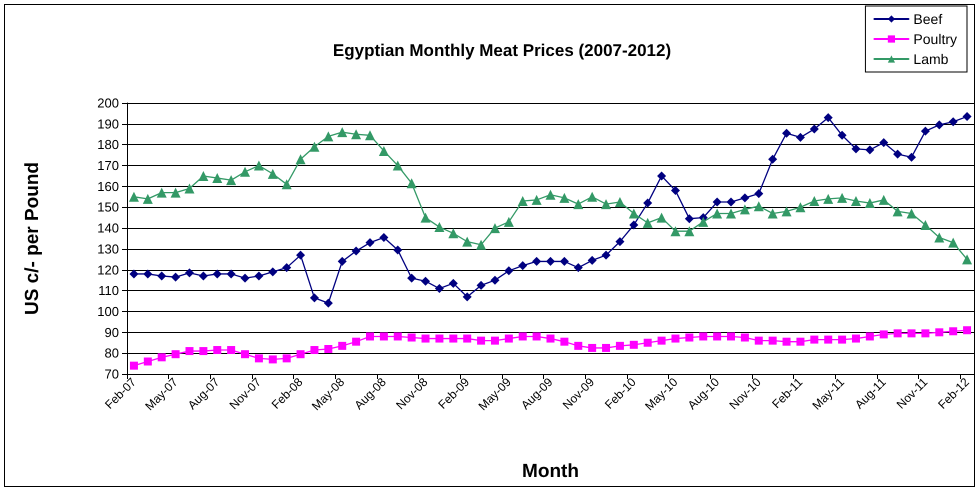 This screenshot has width=975, height=491. Describe the element at coordinates (927, 19) in the screenshot. I see `legend-label: Beef` at that location.